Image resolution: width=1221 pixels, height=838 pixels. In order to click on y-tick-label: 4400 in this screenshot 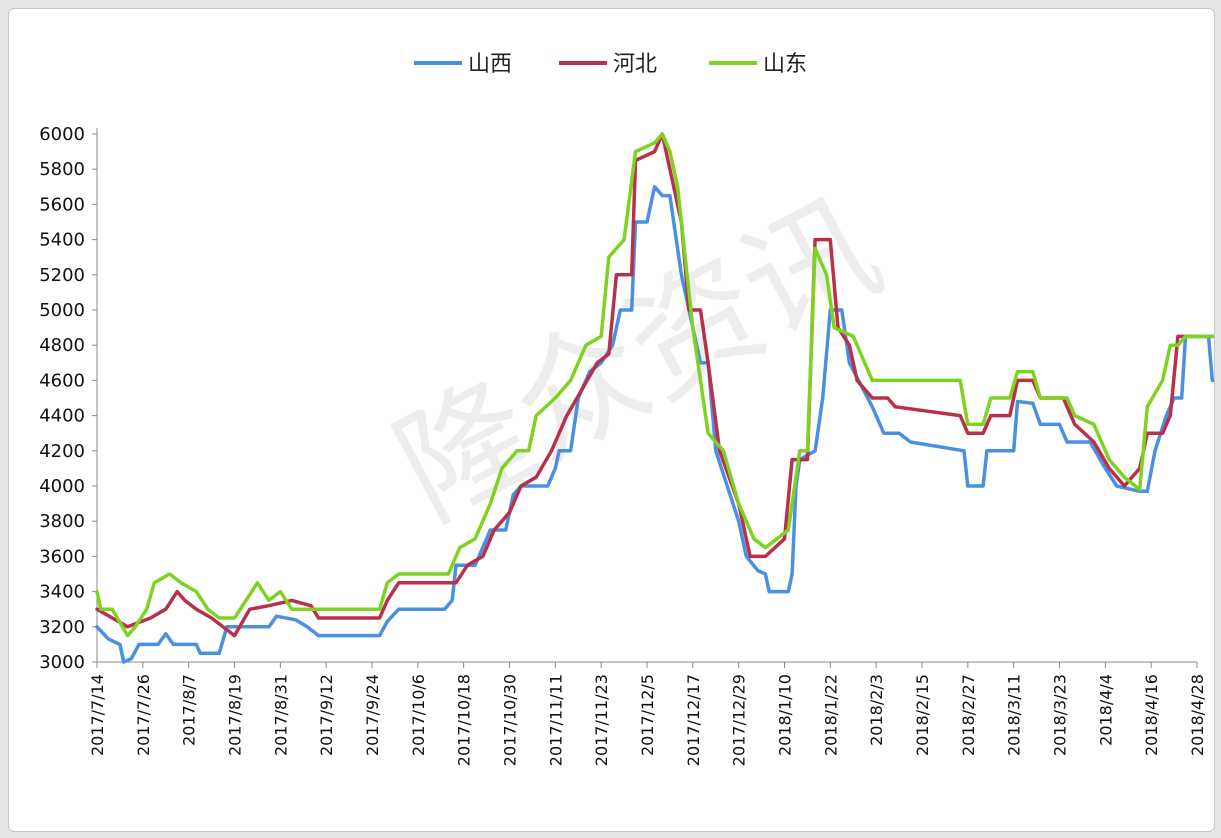, I will do `click(62, 416)`.